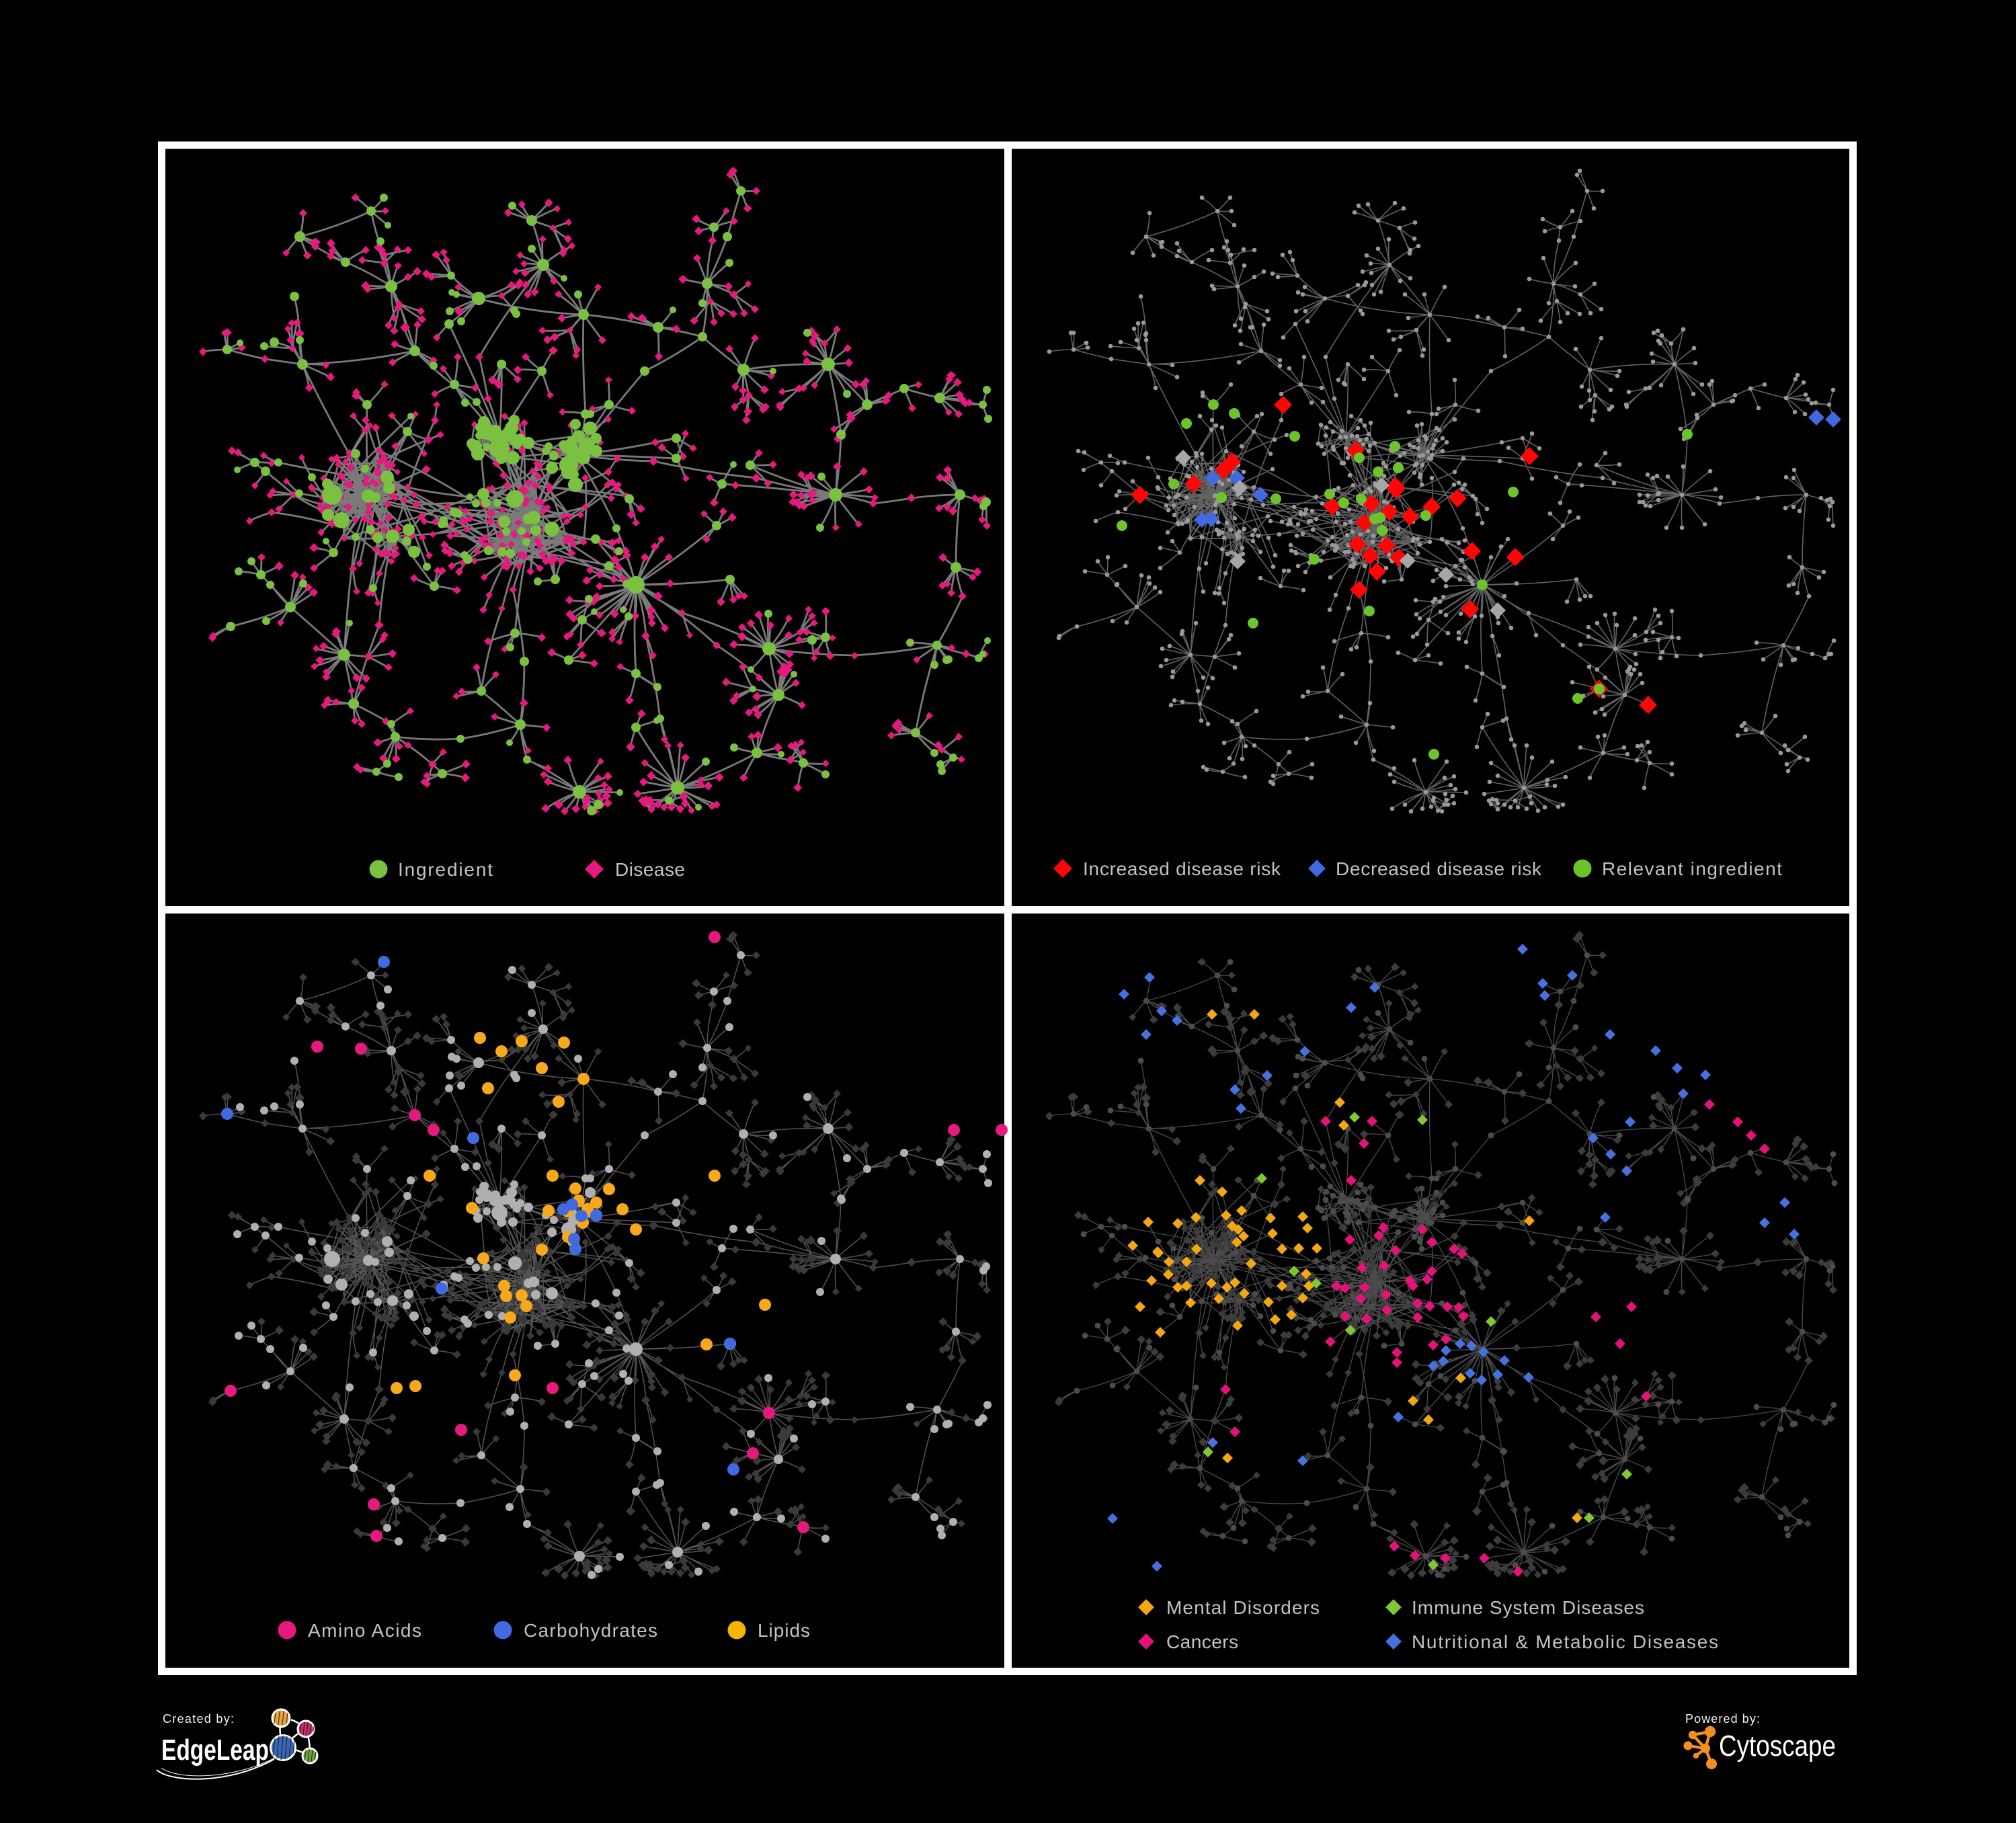  I want to click on svg-text: Cancers, so click(1202, 1641).